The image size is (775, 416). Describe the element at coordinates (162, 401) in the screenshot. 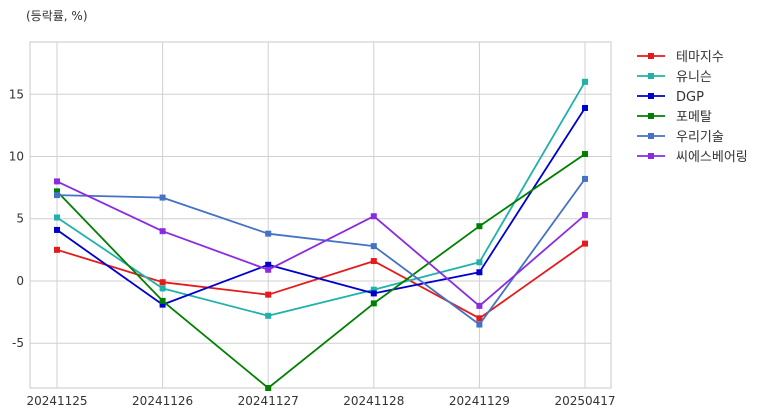

I see `x-tick-label: 20241126` at that location.